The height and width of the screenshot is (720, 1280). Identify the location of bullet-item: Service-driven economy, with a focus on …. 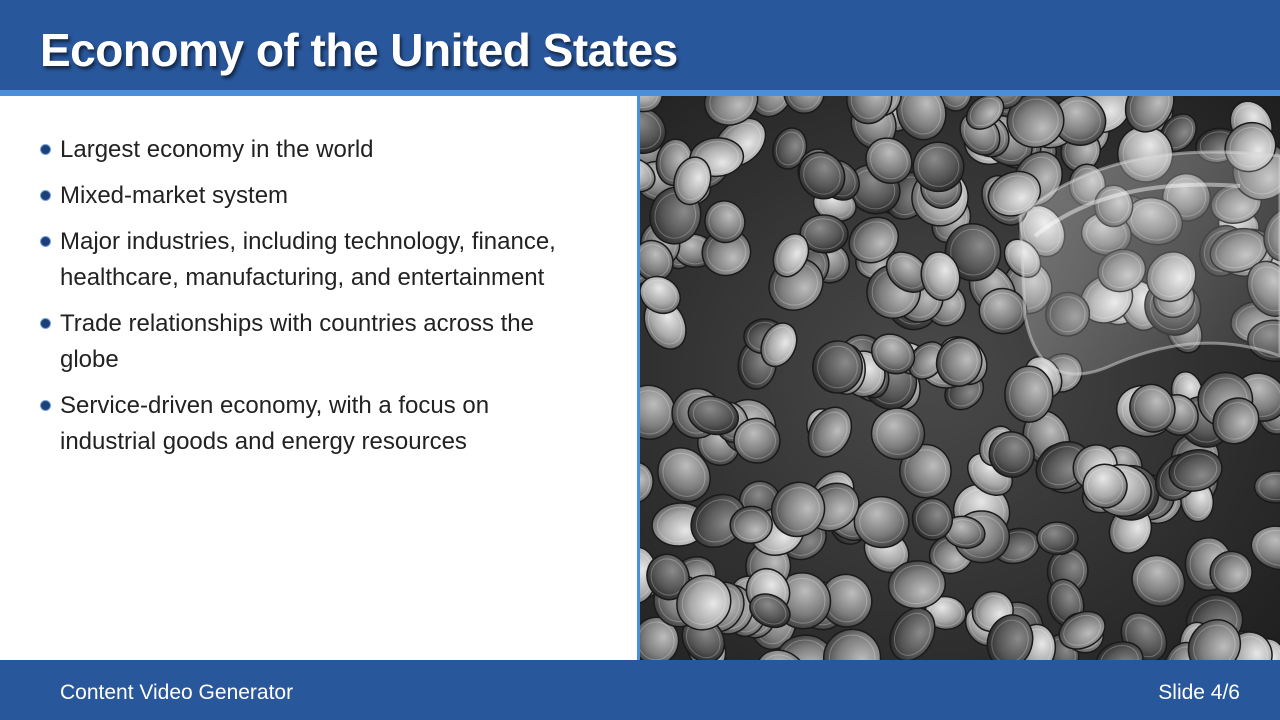
(300, 424).